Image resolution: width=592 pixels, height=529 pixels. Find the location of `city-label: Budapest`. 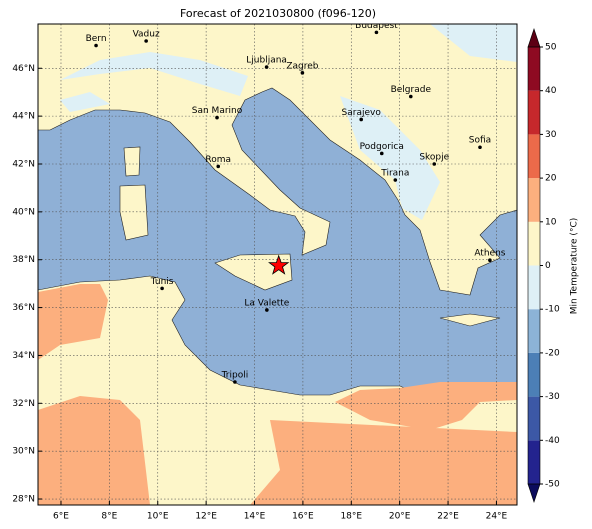

city-label: Budapest is located at coordinates (376, 26).